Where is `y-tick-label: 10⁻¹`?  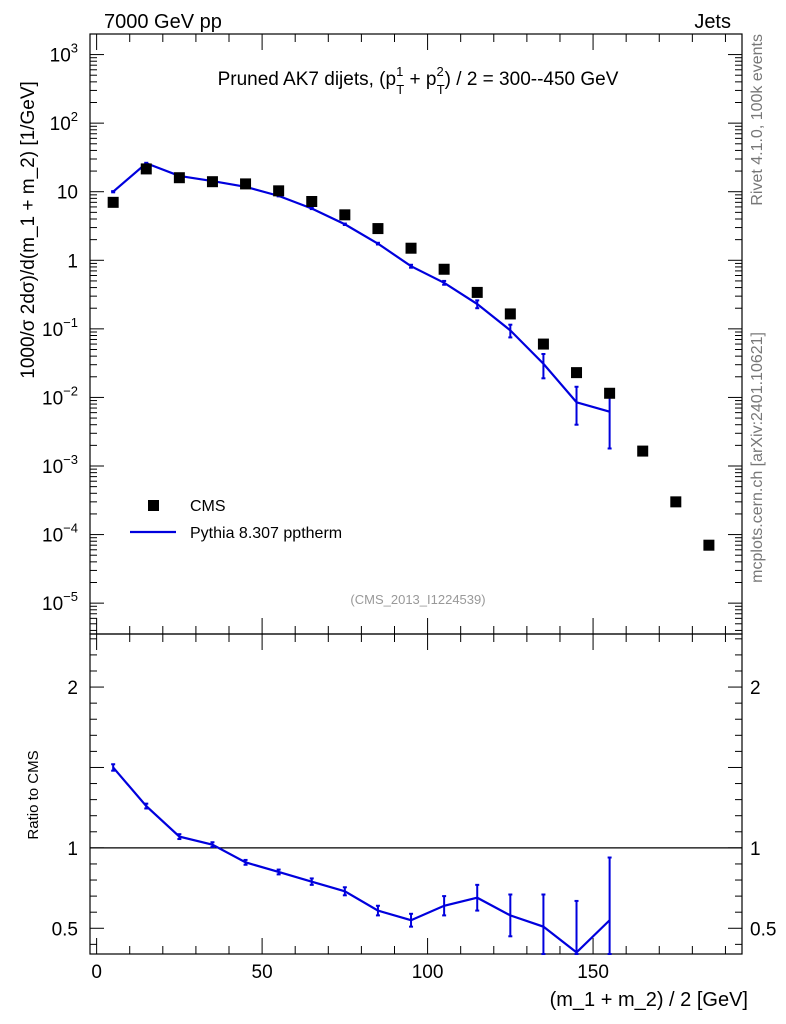
y-tick-label: 10⁻¹ is located at coordinates (60, 328).